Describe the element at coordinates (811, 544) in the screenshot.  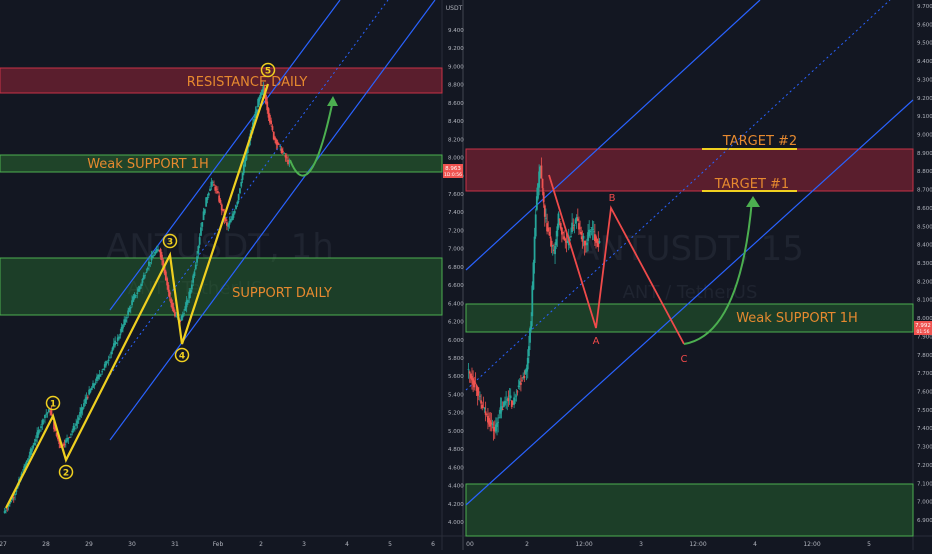
I see `right-x-tick-label: 12:00` at that location.